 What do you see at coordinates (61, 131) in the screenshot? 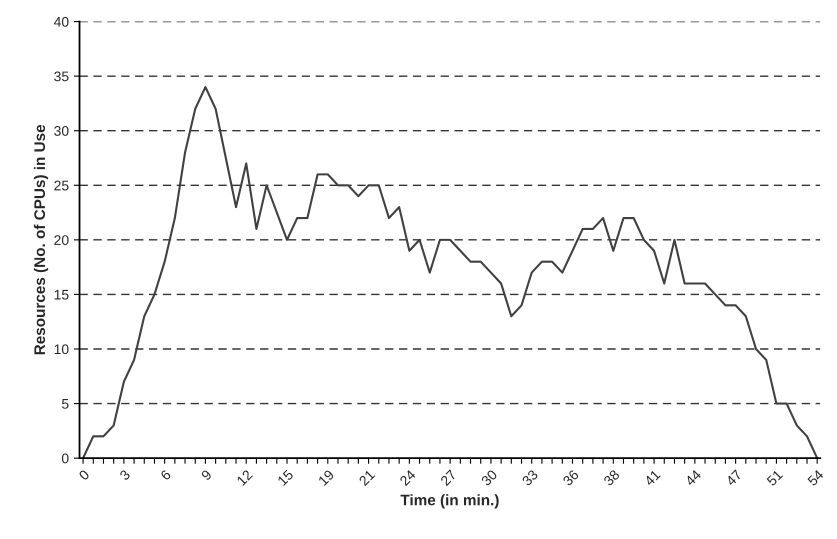
I see `y-tick-label: 30` at bounding box center [61, 131].